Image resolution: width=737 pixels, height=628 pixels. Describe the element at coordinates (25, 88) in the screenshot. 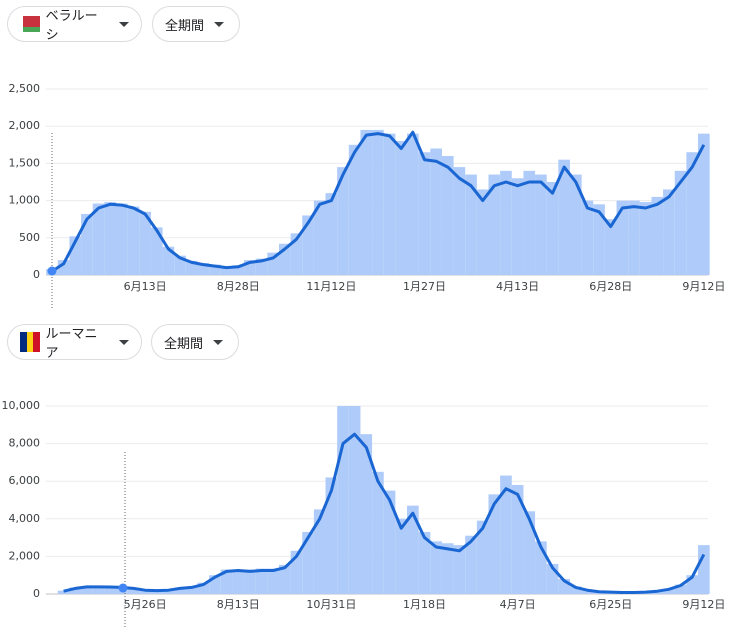

I see `y-tick-label: 2,500` at that location.